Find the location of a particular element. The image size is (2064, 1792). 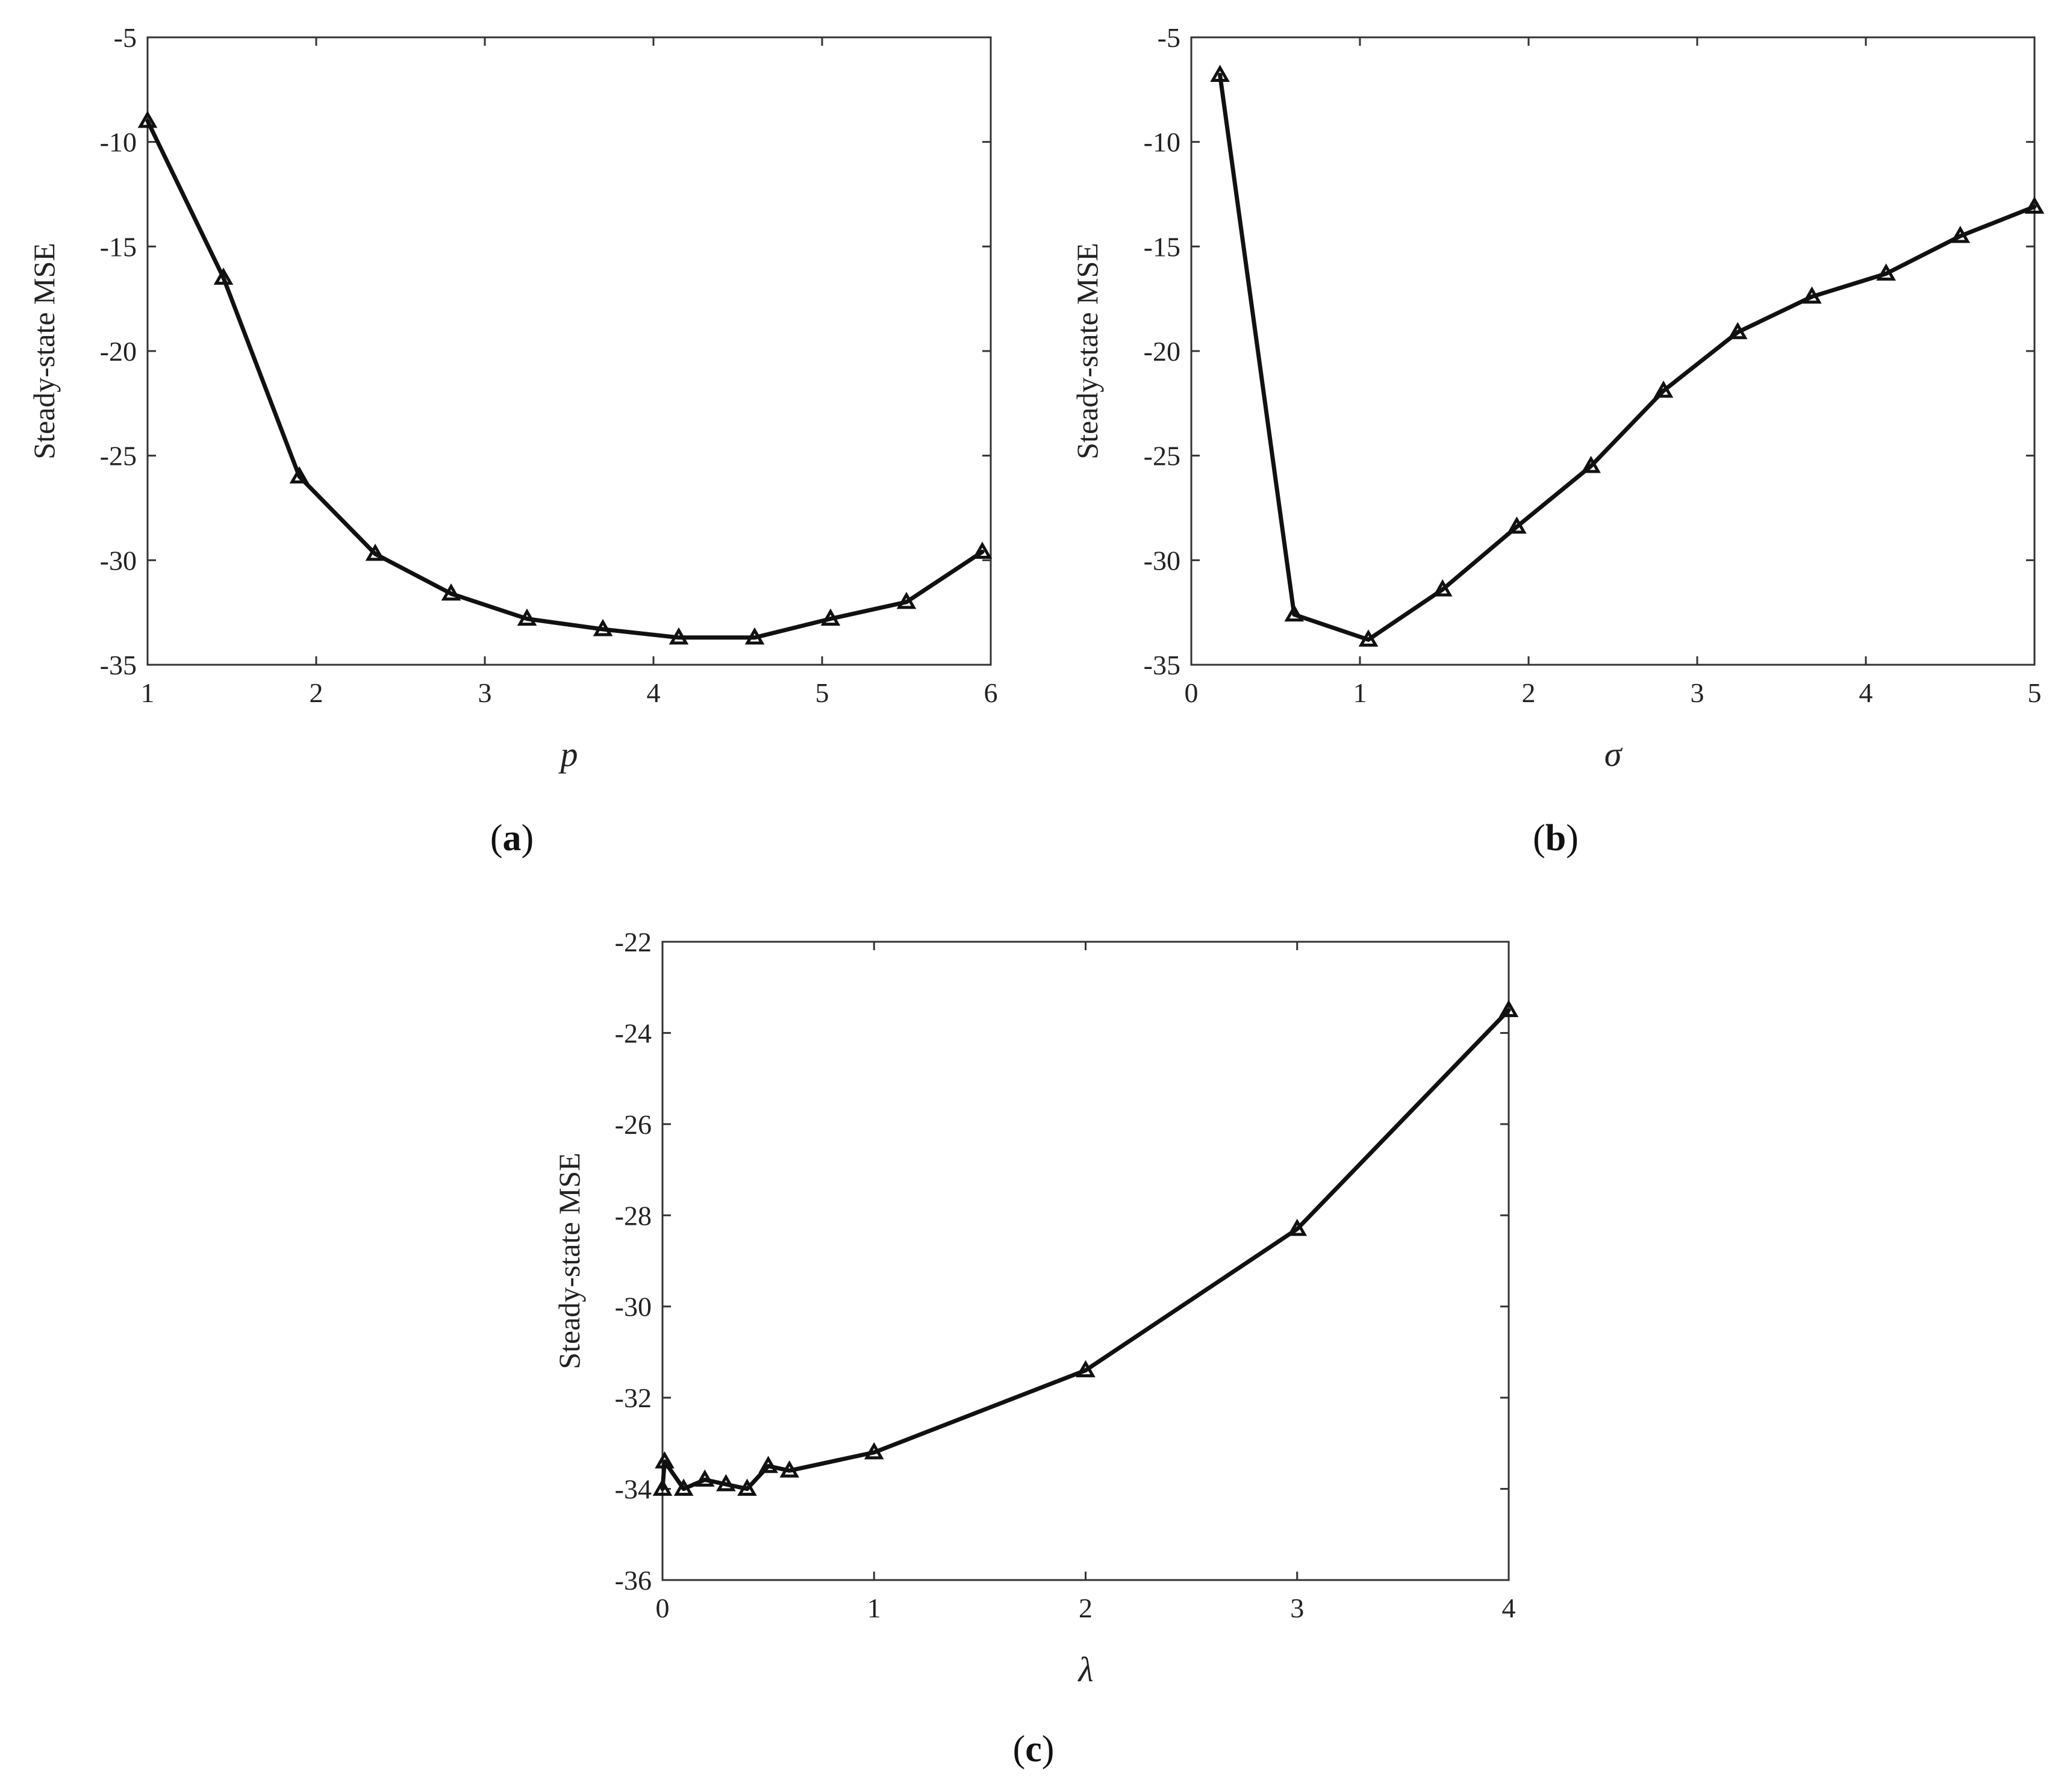

x-tick-label: 6 is located at coordinates (991, 692).